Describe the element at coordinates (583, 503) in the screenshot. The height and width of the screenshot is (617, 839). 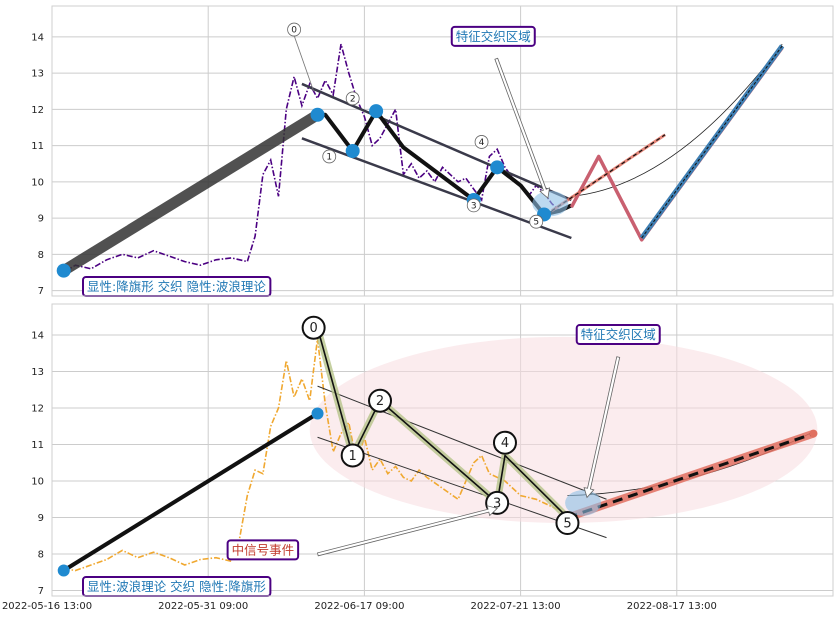
I see `feature-highlight` at that location.